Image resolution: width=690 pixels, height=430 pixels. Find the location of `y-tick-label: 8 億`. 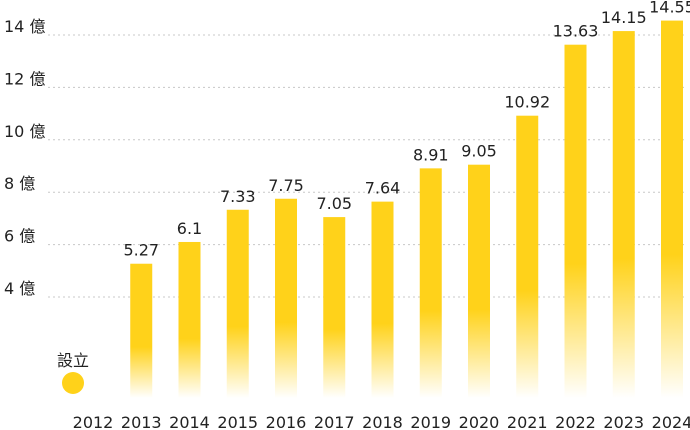

y-tick-label: 8 億 is located at coordinates (19, 183).